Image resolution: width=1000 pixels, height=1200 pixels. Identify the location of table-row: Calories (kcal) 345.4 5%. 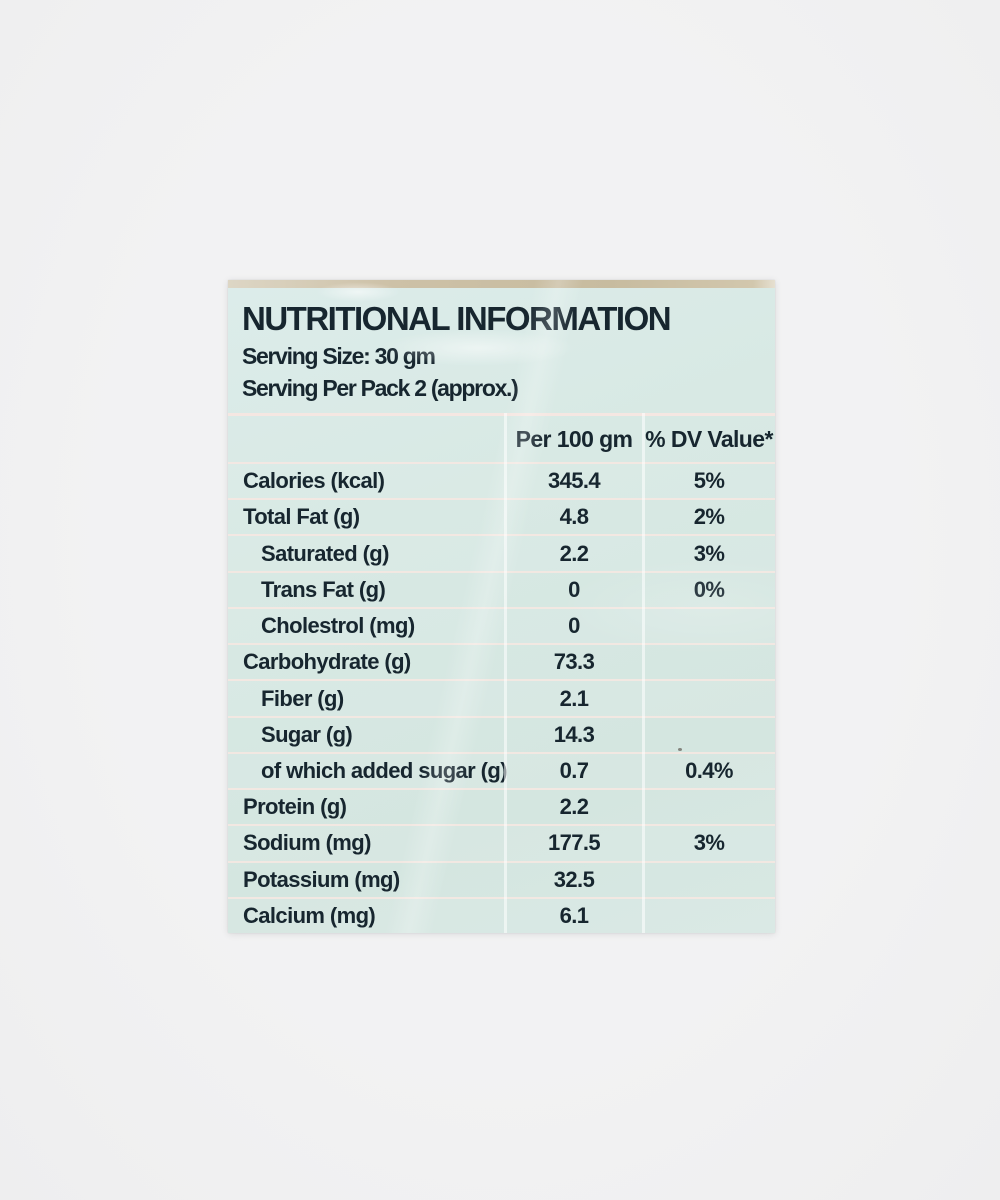
(501, 480).